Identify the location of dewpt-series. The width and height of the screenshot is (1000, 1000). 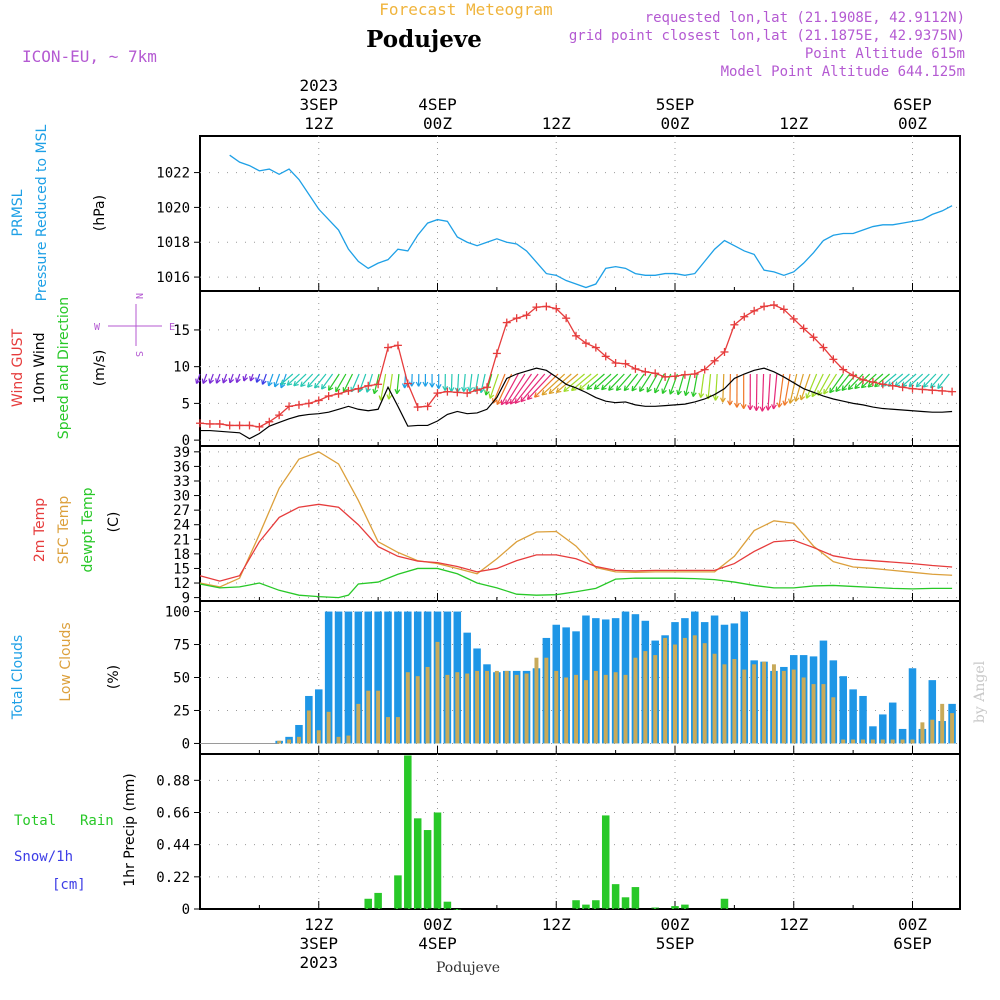
(576, 583).